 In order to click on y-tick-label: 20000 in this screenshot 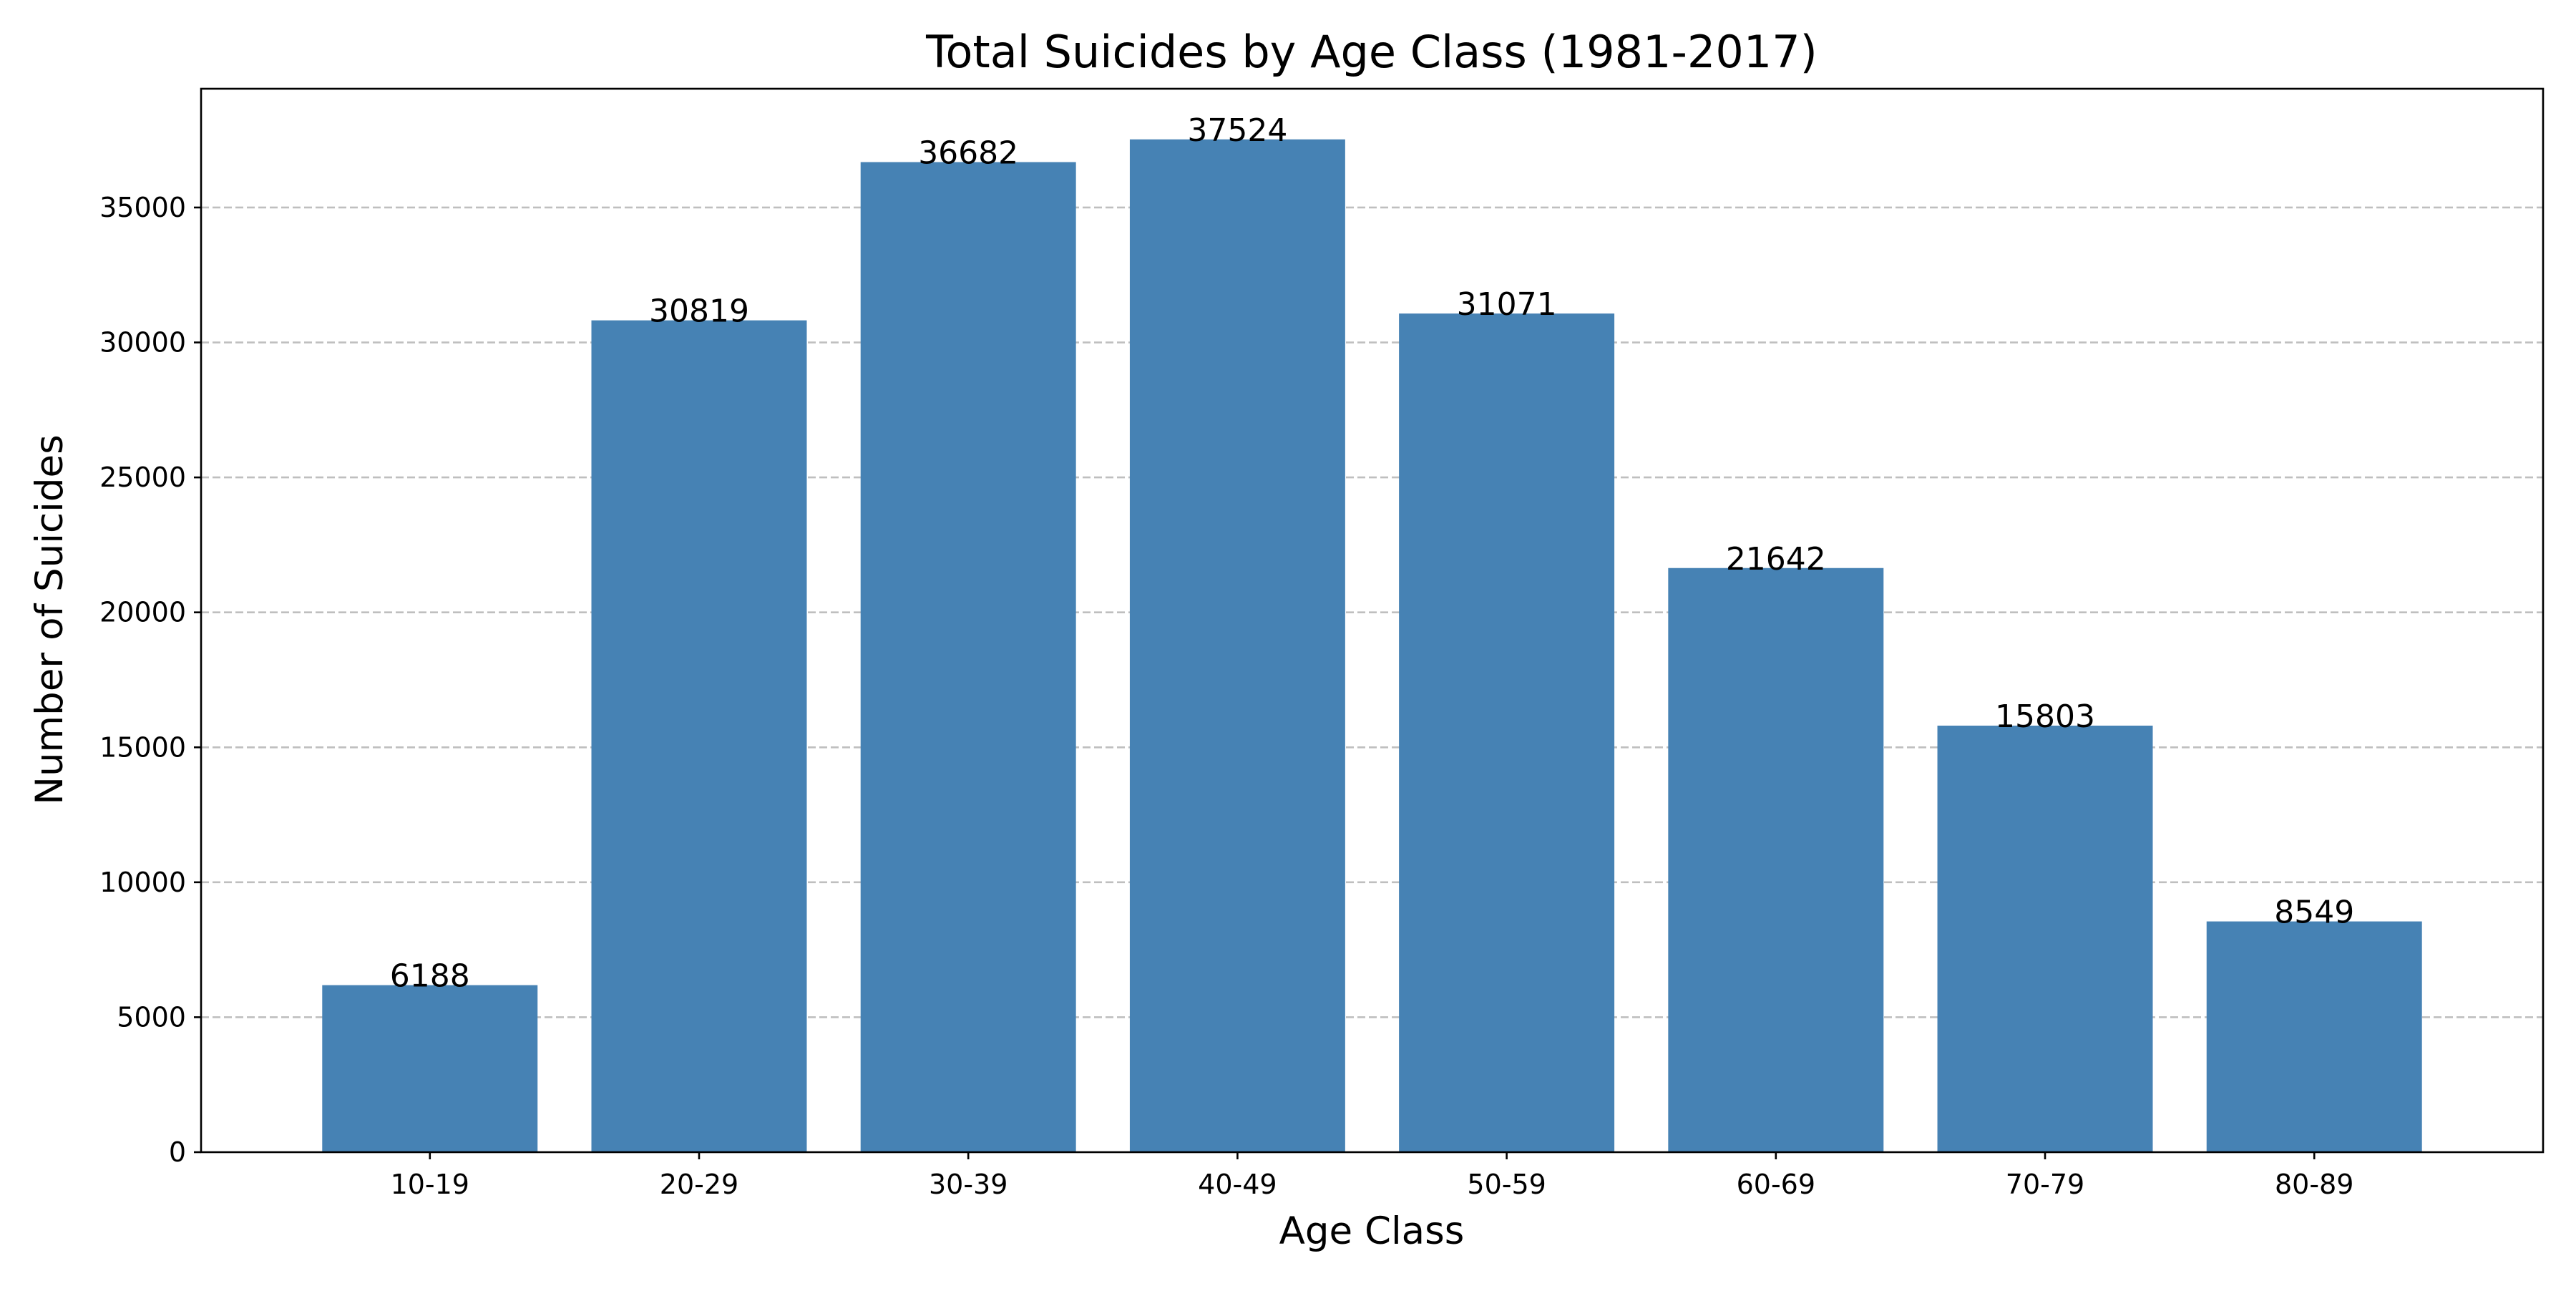, I will do `click(142, 612)`.